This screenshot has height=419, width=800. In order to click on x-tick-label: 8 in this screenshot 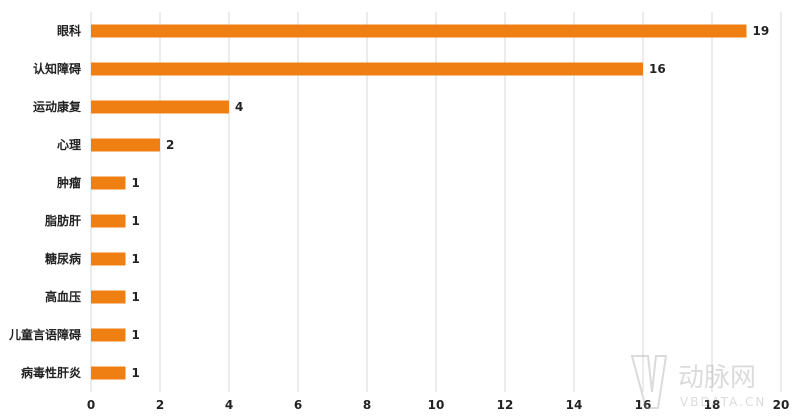, I will do `click(367, 405)`.